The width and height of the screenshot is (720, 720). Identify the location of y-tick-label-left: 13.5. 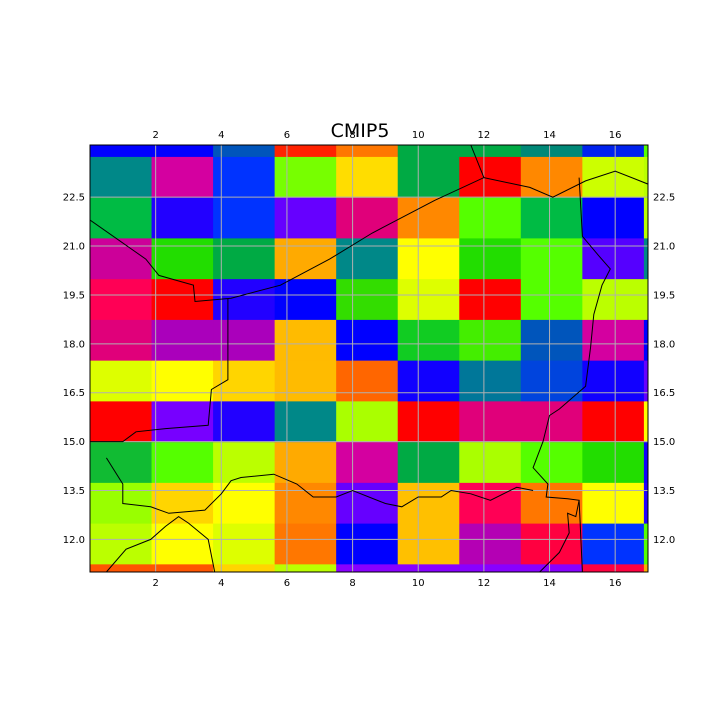
(74, 491).